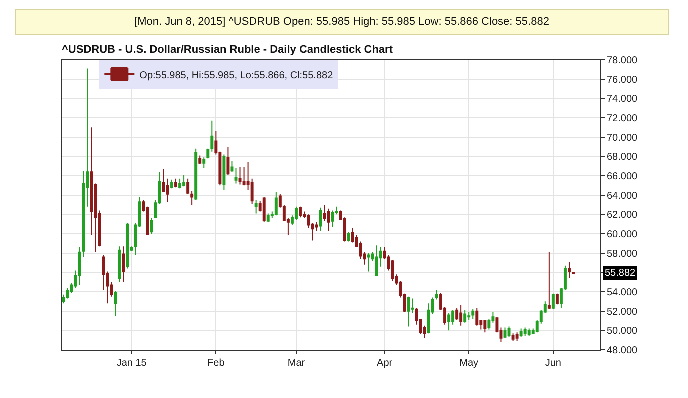 The height and width of the screenshot is (398, 688). I want to click on y-tick-label: 70.000, so click(622, 138).